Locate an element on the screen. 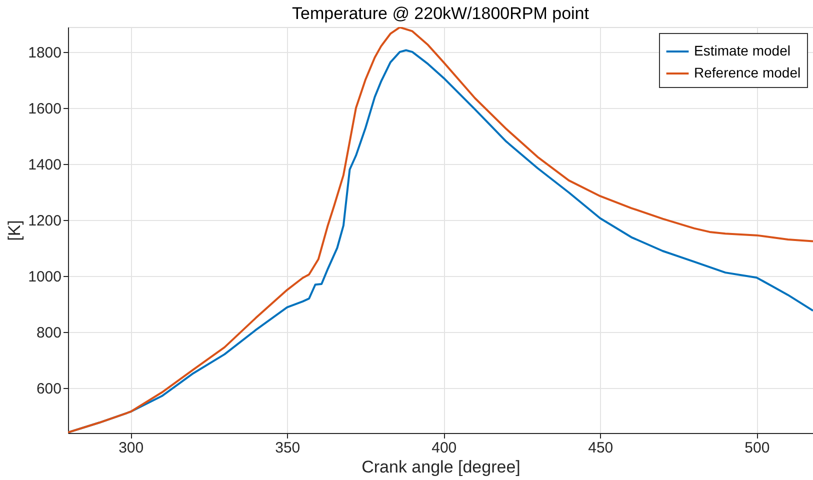 This screenshot has width=813, height=480. y-tick-label: 1000 is located at coordinates (45, 277).